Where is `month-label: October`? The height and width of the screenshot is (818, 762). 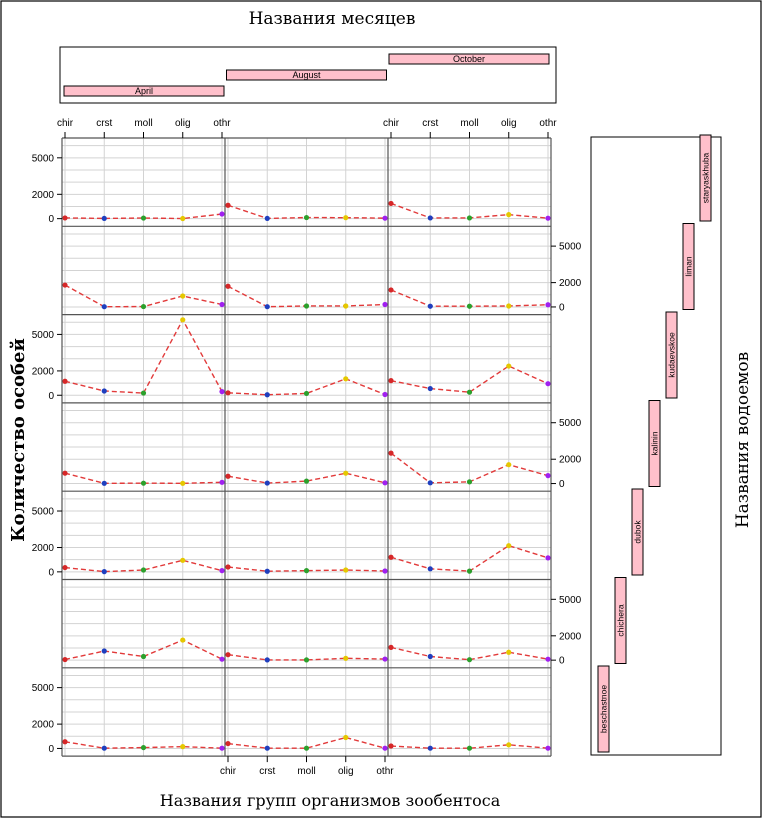 month-label: October is located at coordinates (469, 59).